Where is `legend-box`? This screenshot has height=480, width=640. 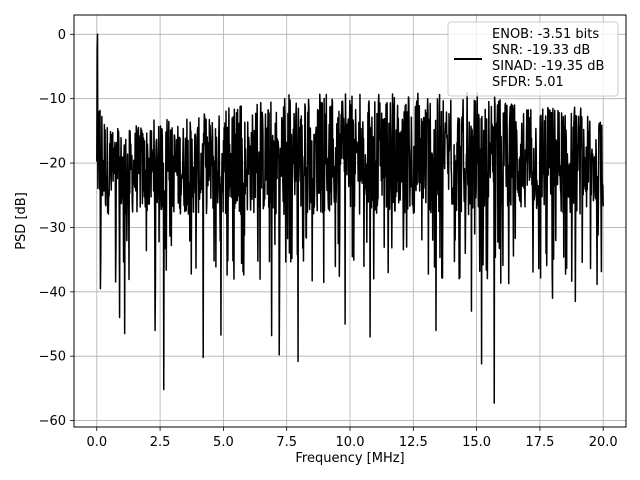
legend-box is located at coordinates (533, 59).